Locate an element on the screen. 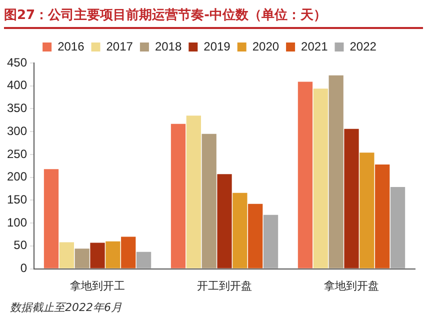  y-tick-label: 0 is located at coordinates (24, 268).